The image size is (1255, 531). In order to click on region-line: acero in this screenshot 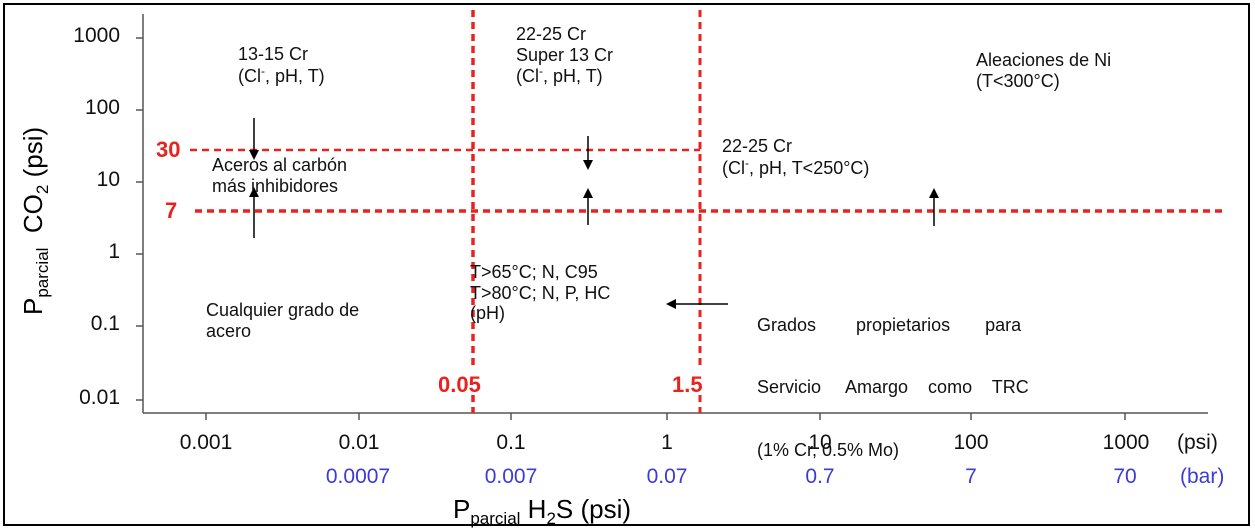, I will do `click(229, 330)`.